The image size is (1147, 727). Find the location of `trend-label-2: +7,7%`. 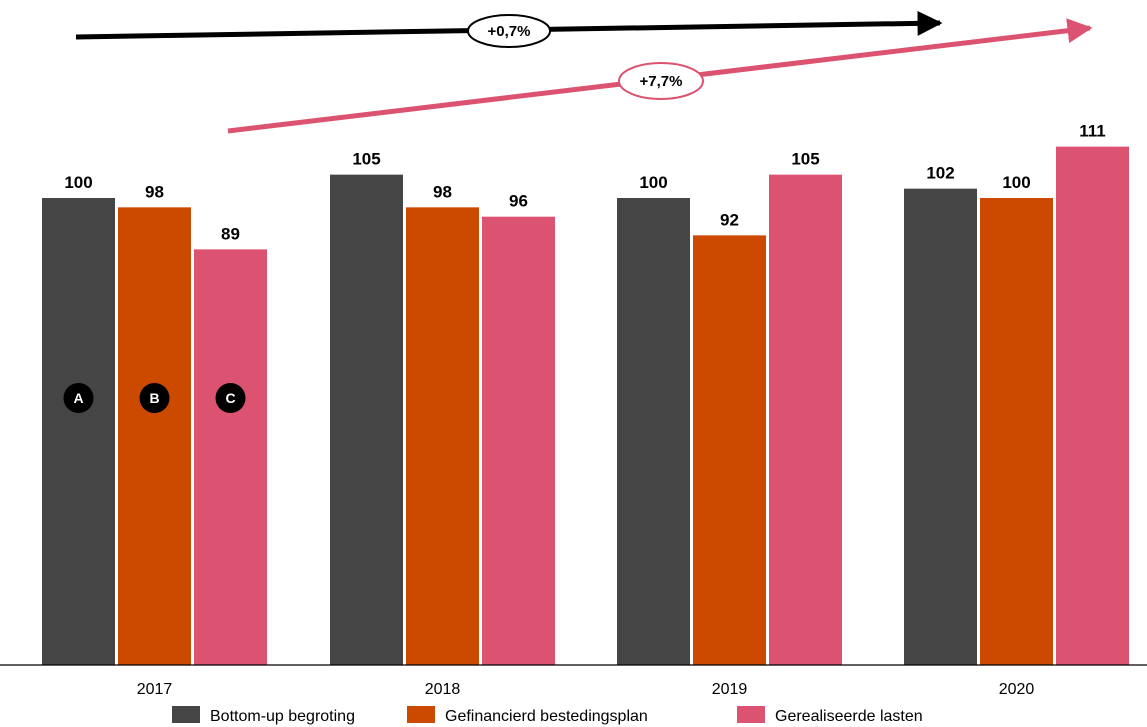

trend-label-2: +7,7% is located at coordinates (661, 81).